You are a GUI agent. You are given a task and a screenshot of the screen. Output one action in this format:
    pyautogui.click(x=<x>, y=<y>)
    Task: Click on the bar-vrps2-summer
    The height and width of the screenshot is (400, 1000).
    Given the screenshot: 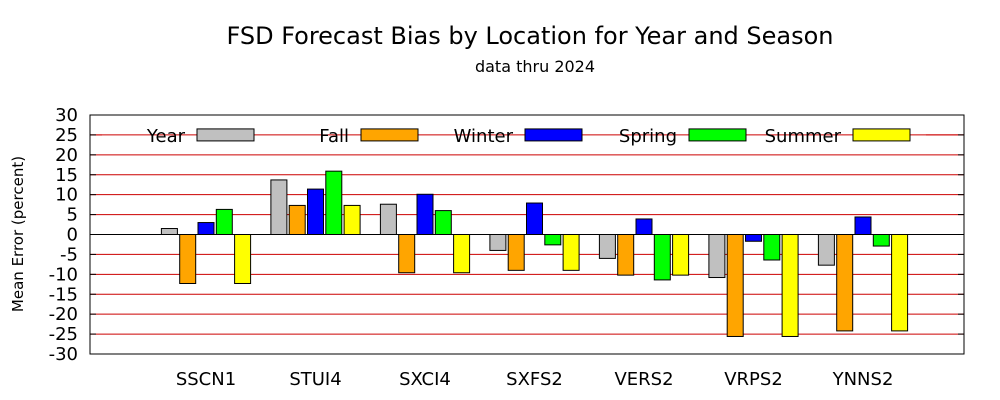 What is the action you would take?
    pyautogui.click(x=790, y=285)
    